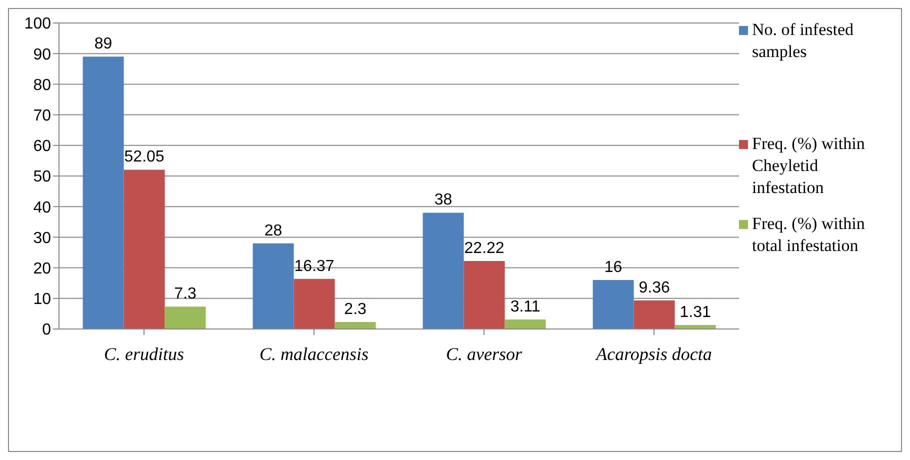 The image size is (910, 460). I want to click on y-tick-label: 90, so click(42, 55).